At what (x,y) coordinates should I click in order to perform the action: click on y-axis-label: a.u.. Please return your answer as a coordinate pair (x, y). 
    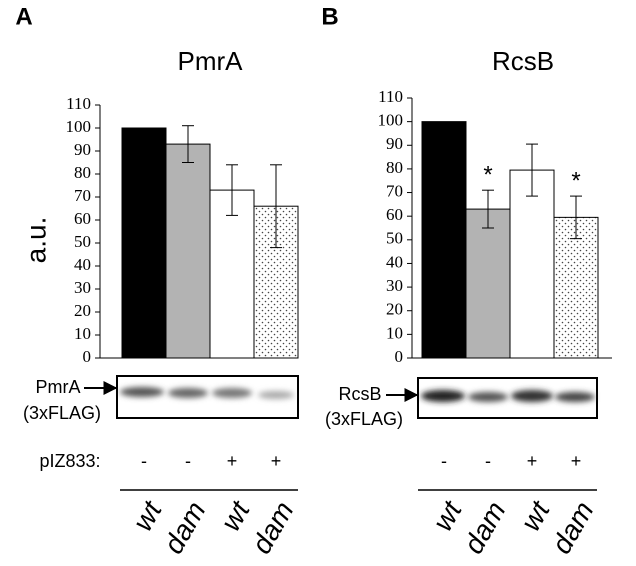
    Looking at the image, I should click on (35, 240).